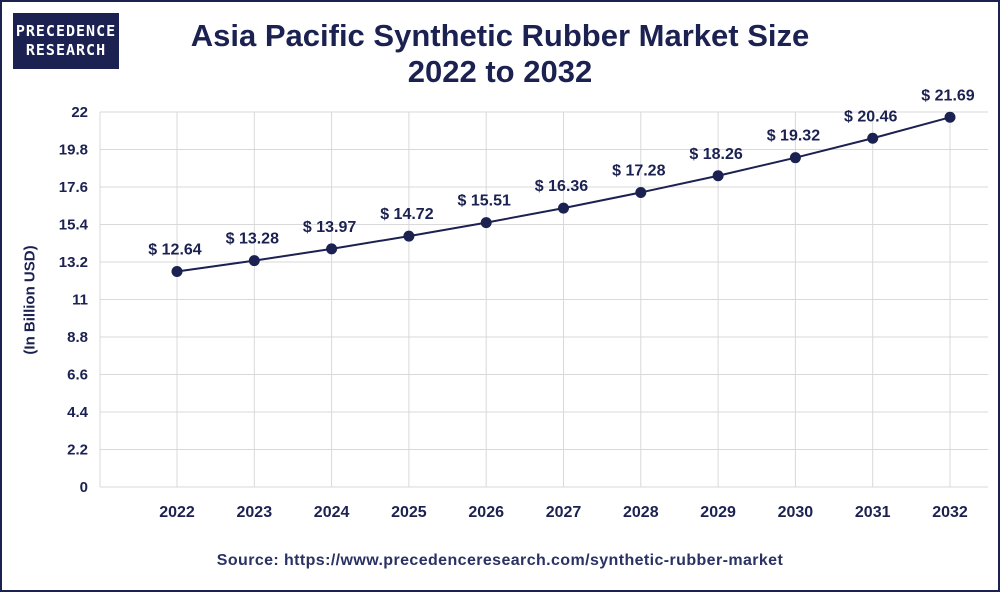 The image size is (1000, 592). I want to click on data-label: $ 18.26, so click(715, 154).